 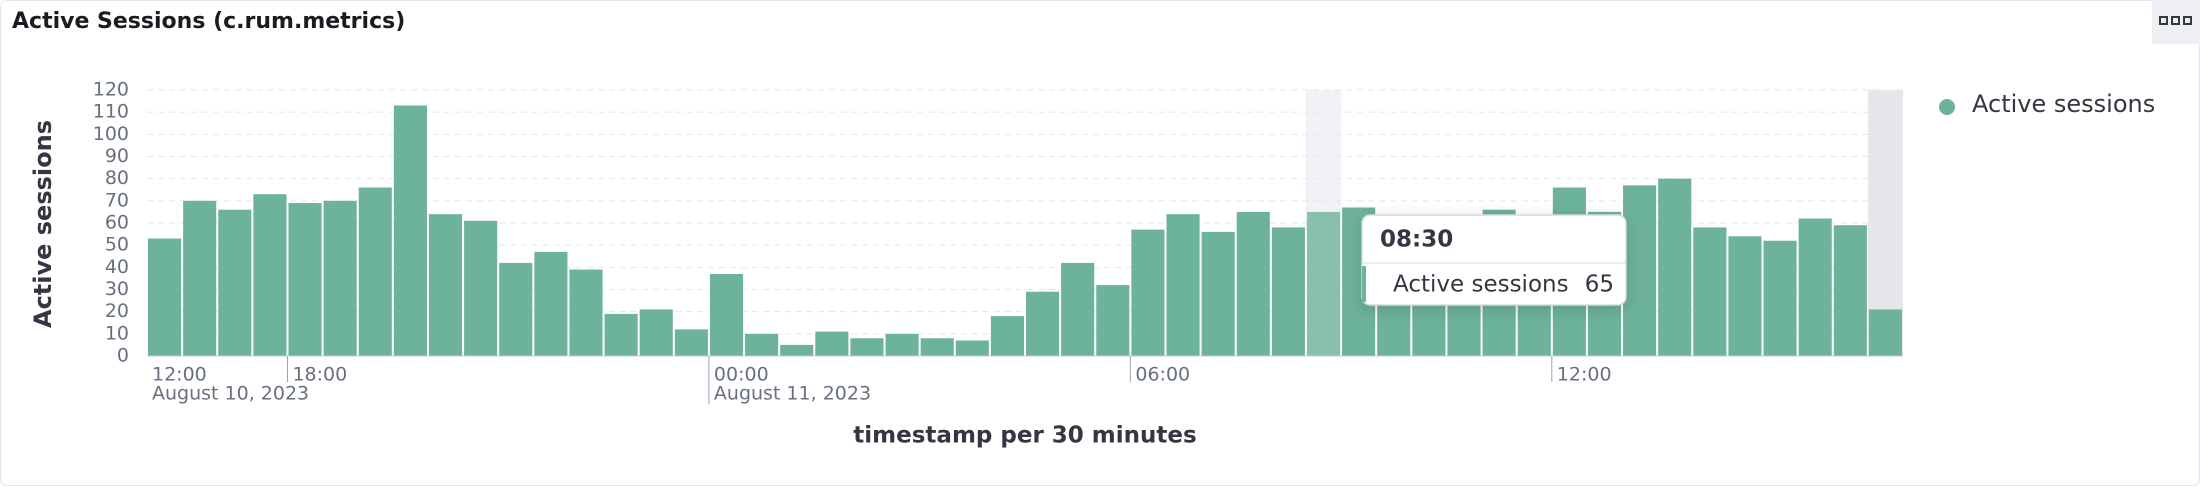 What do you see at coordinates (123, 356) in the screenshot?
I see `y-tick-label: 0` at bounding box center [123, 356].